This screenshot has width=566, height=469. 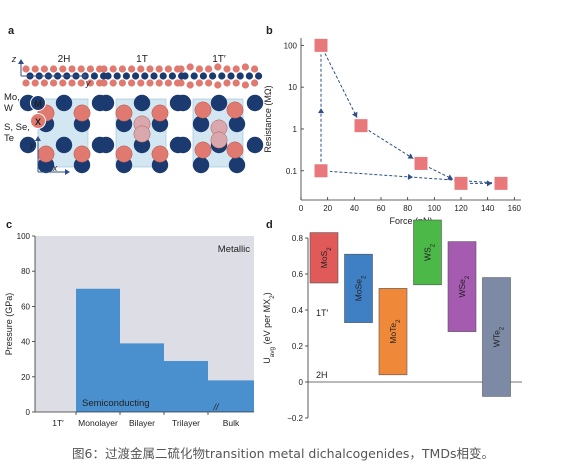 What do you see at coordinates (292, 87) in the screenshot?
I see `b-y-tick-label: 10` at bounding box center [292, 87].